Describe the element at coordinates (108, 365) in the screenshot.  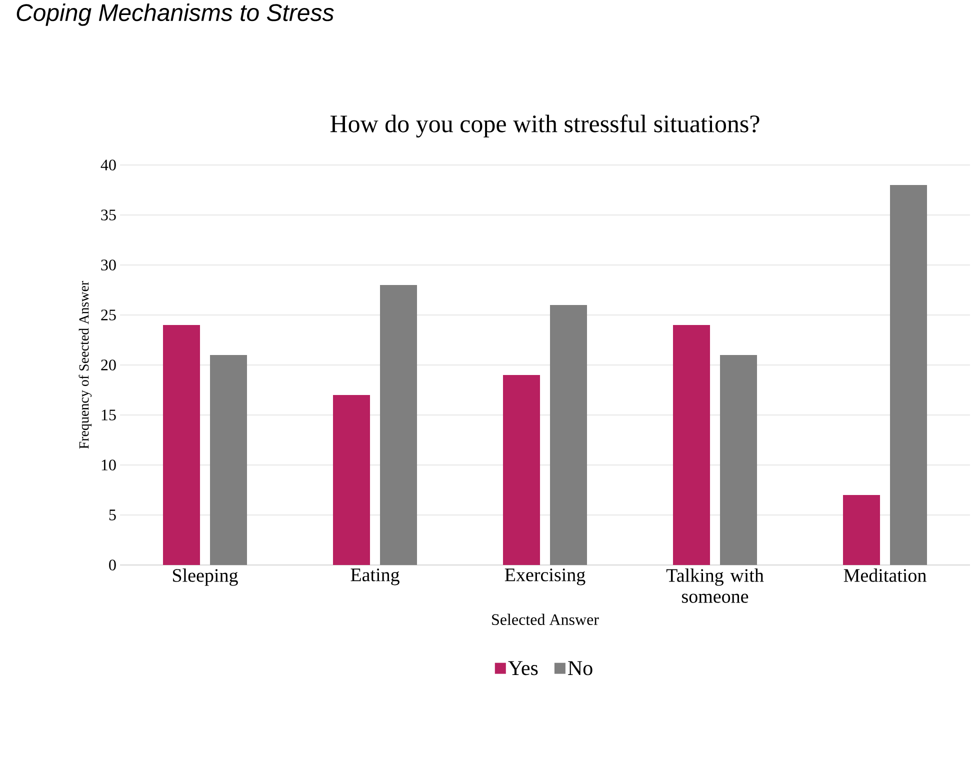
I see `y-tick-label: 20` at that location.